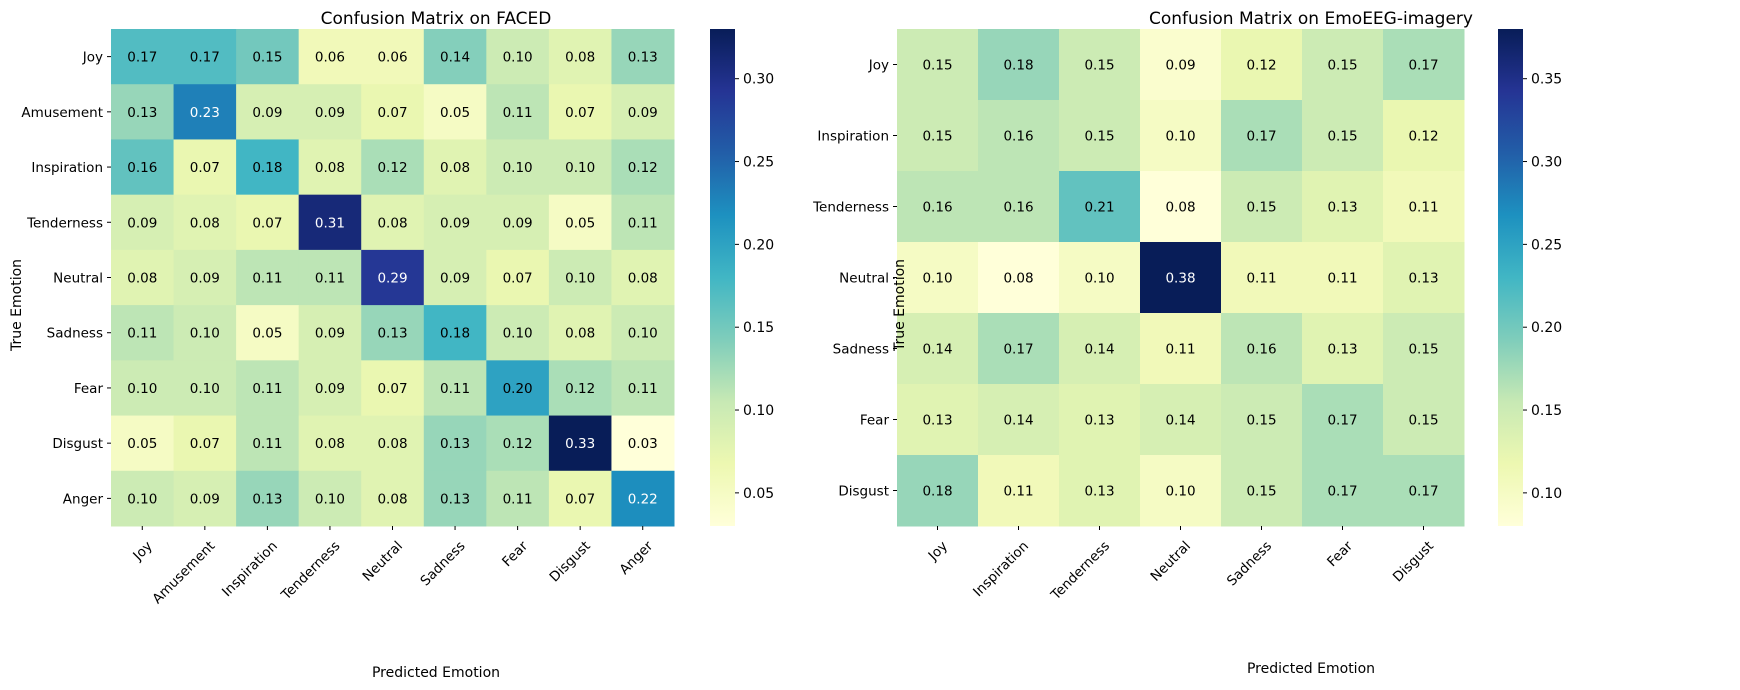 The height and width of the screenshot is (690, 1740). Describe the element at coordinates (1546, 80) in the screenshot. I see `colorbar-tick-label: 0.35` at that location.